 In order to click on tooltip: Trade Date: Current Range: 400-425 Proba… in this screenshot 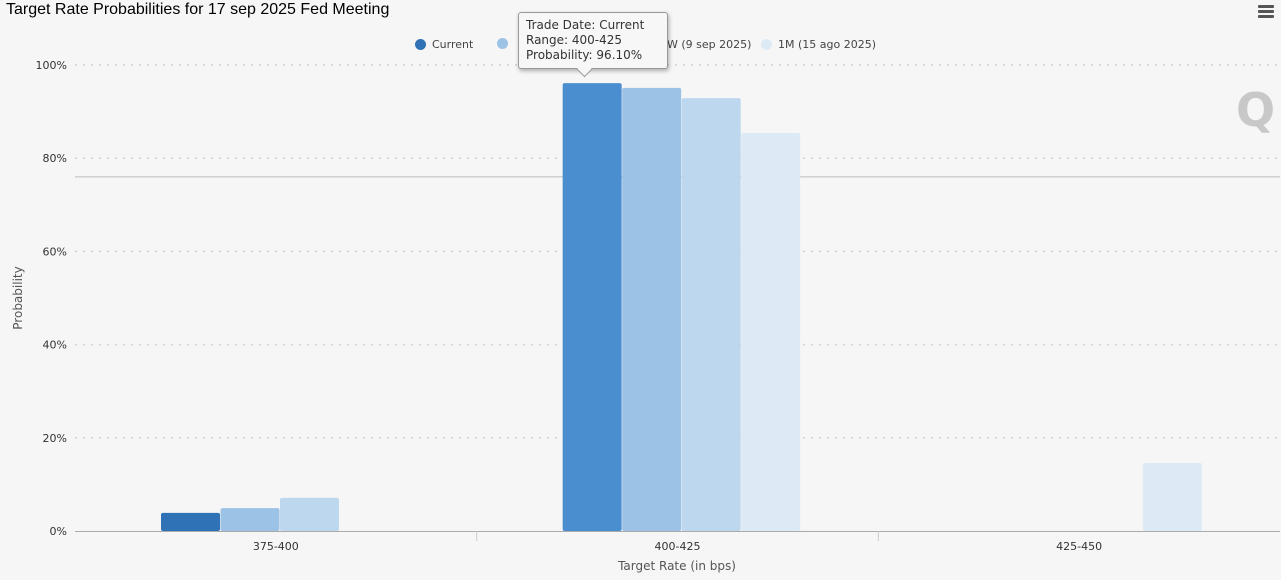, I will do `click(593, 40)`.